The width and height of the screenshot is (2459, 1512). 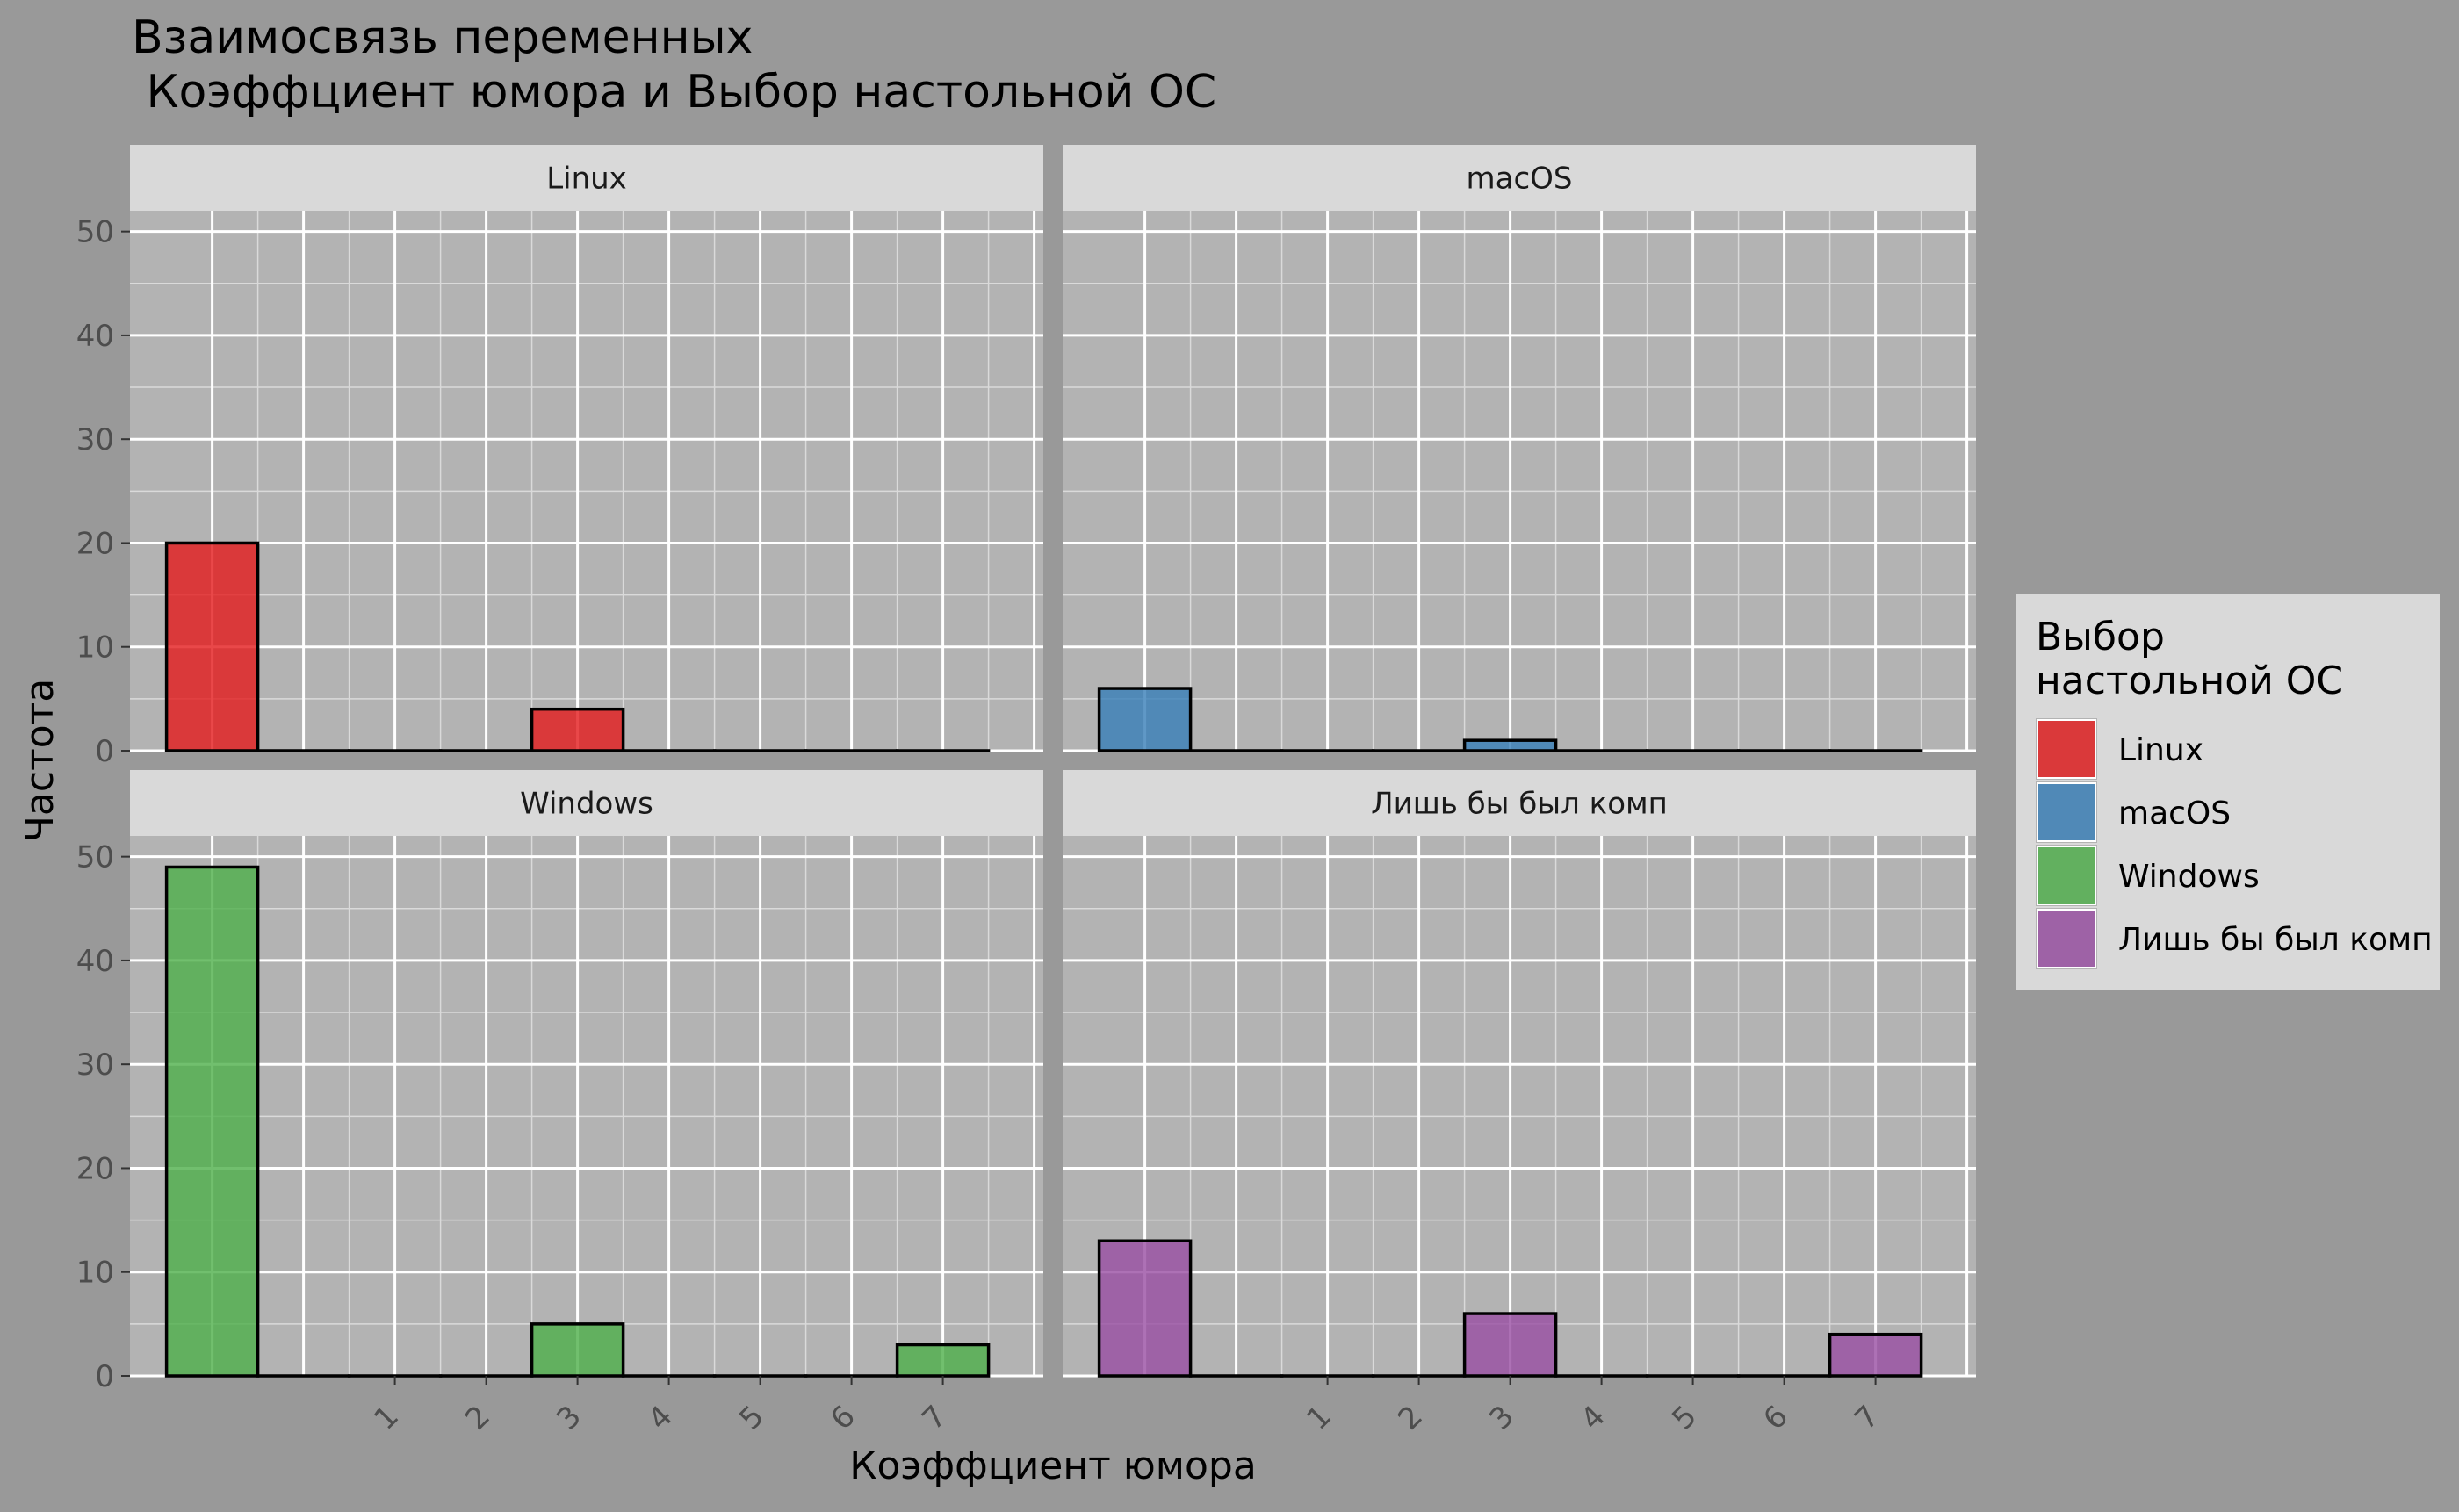 I want to click on chart-title-line: Коэффциент юмора и Выбор настольной ОС, so click(x=674, y=92).